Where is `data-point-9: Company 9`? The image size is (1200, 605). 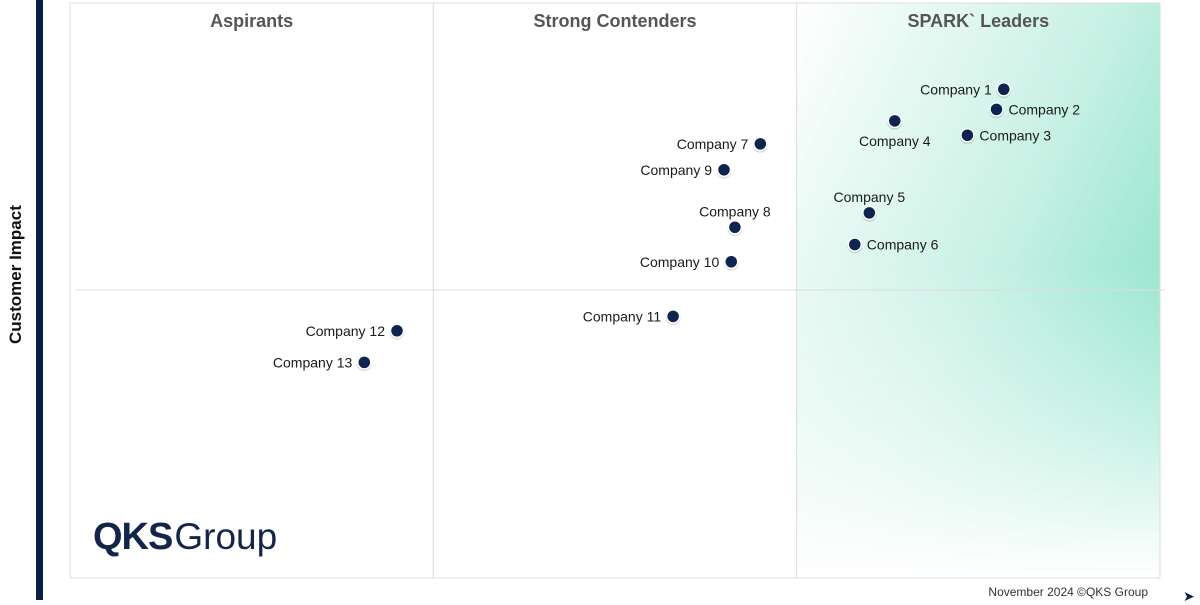
data-point-9: Company 9 is located at coordinates (686, 170).